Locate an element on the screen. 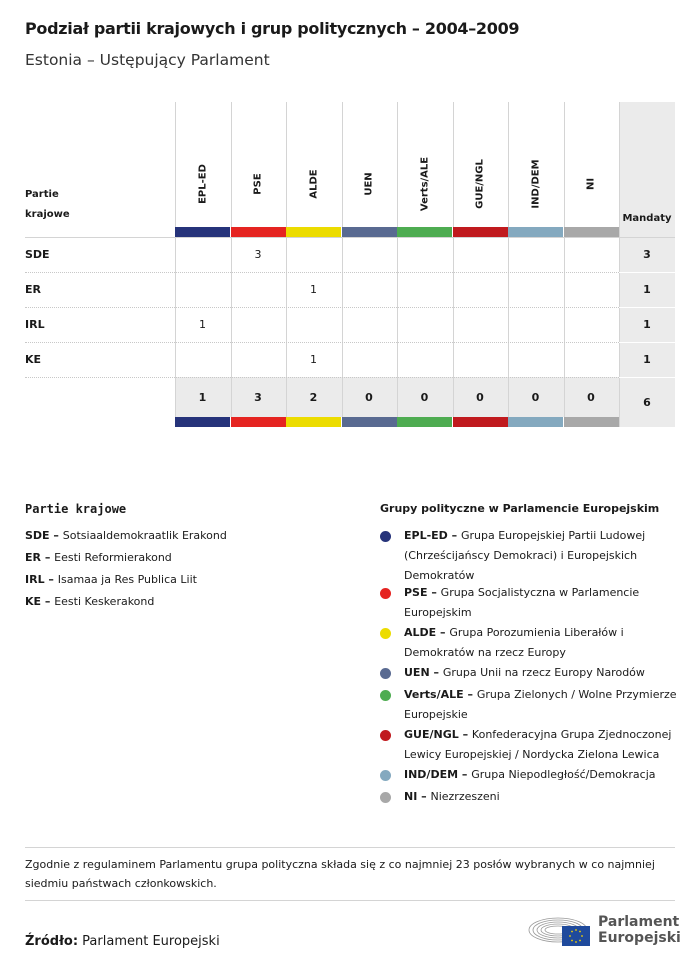  logo-line2: Europejski is located at coordinates (639, 938).